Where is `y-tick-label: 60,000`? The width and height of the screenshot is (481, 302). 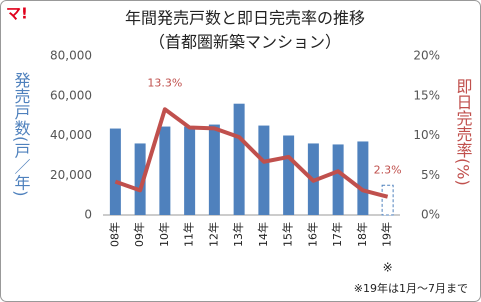
y-tick-label: 60,000 is located at coordinates (71, 95).